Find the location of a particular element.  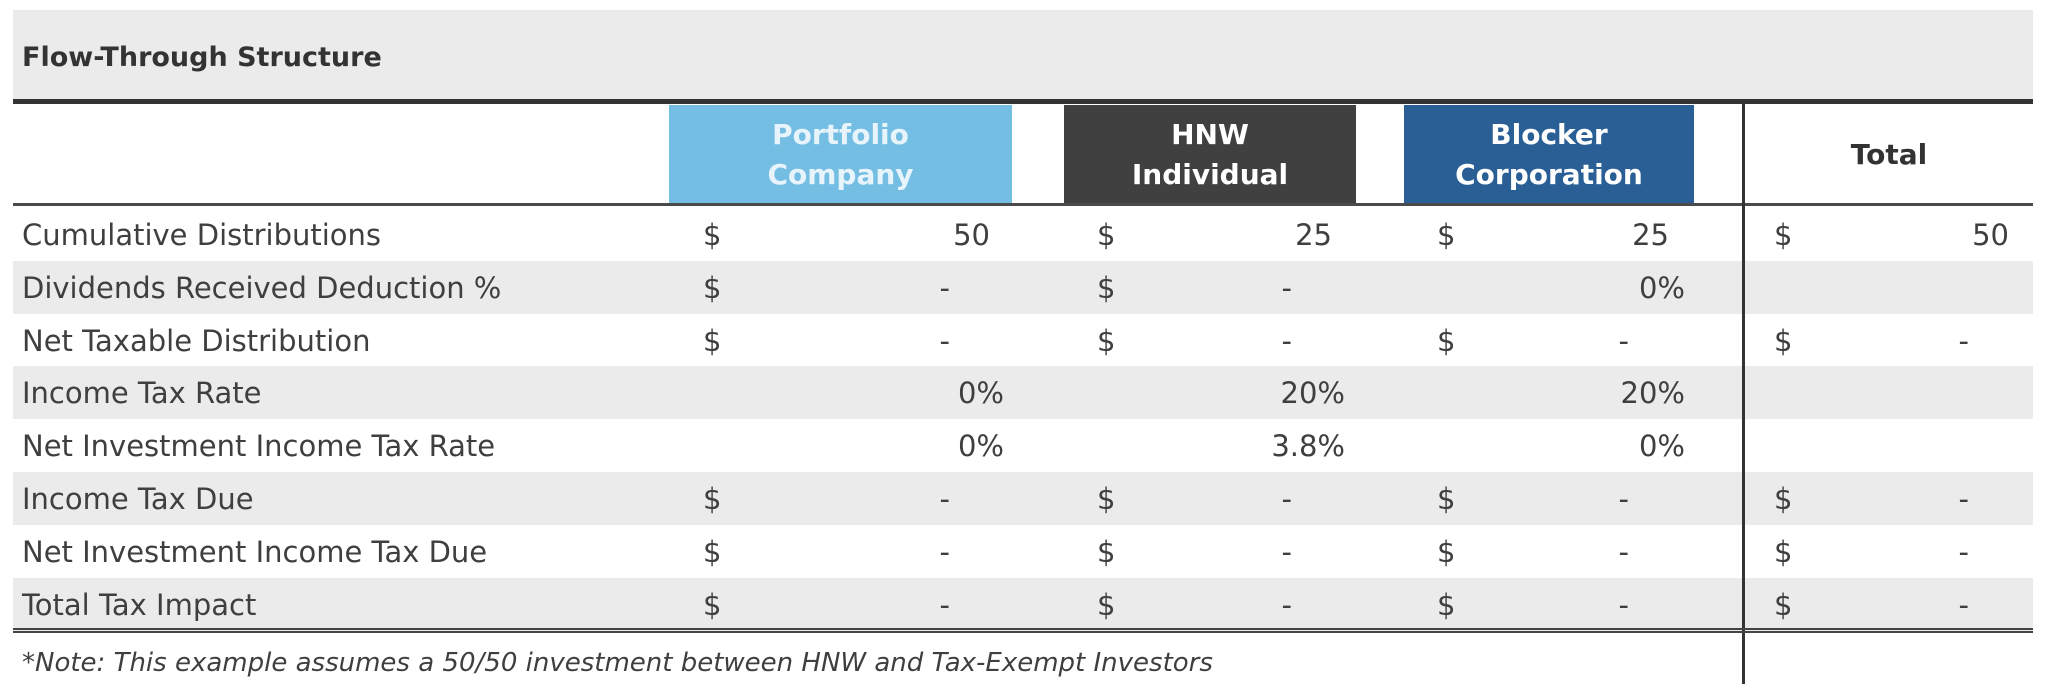

row-label: Dividends Received Deduction % is located at coordinates (262, 287).